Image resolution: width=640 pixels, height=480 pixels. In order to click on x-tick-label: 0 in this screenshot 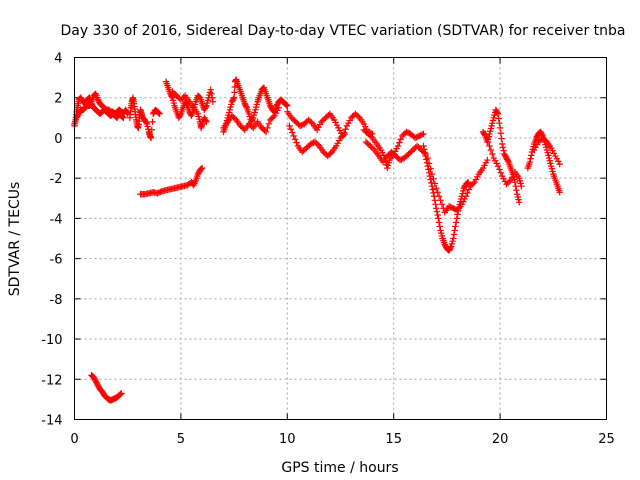, I will do `click(74, 439)`.